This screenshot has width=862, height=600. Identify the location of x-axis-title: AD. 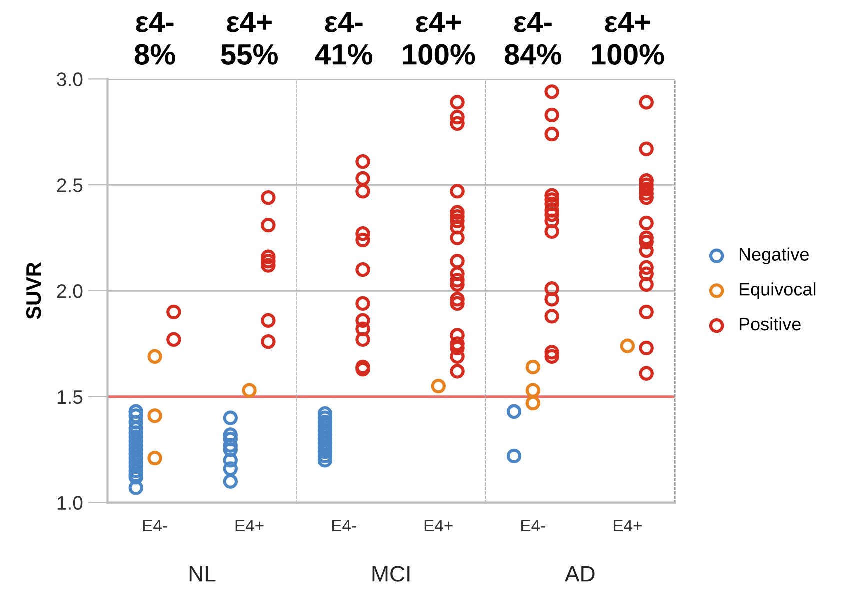
(580, 574).